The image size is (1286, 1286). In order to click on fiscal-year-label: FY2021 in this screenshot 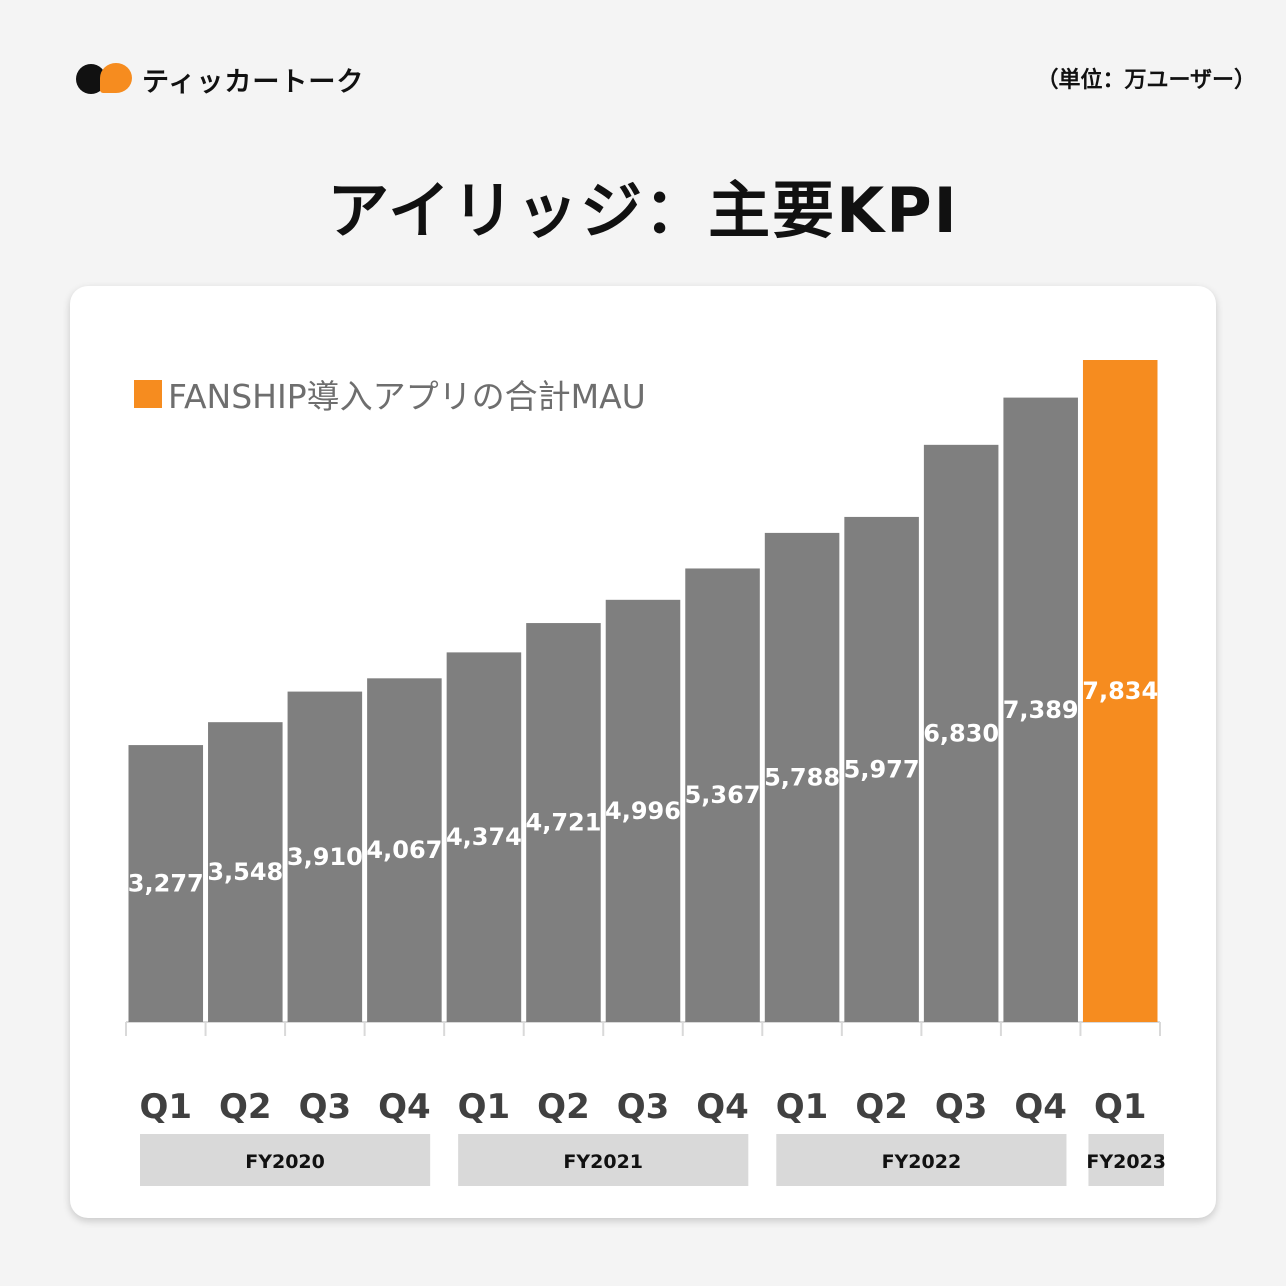, I will do `click(603, 1162)`.